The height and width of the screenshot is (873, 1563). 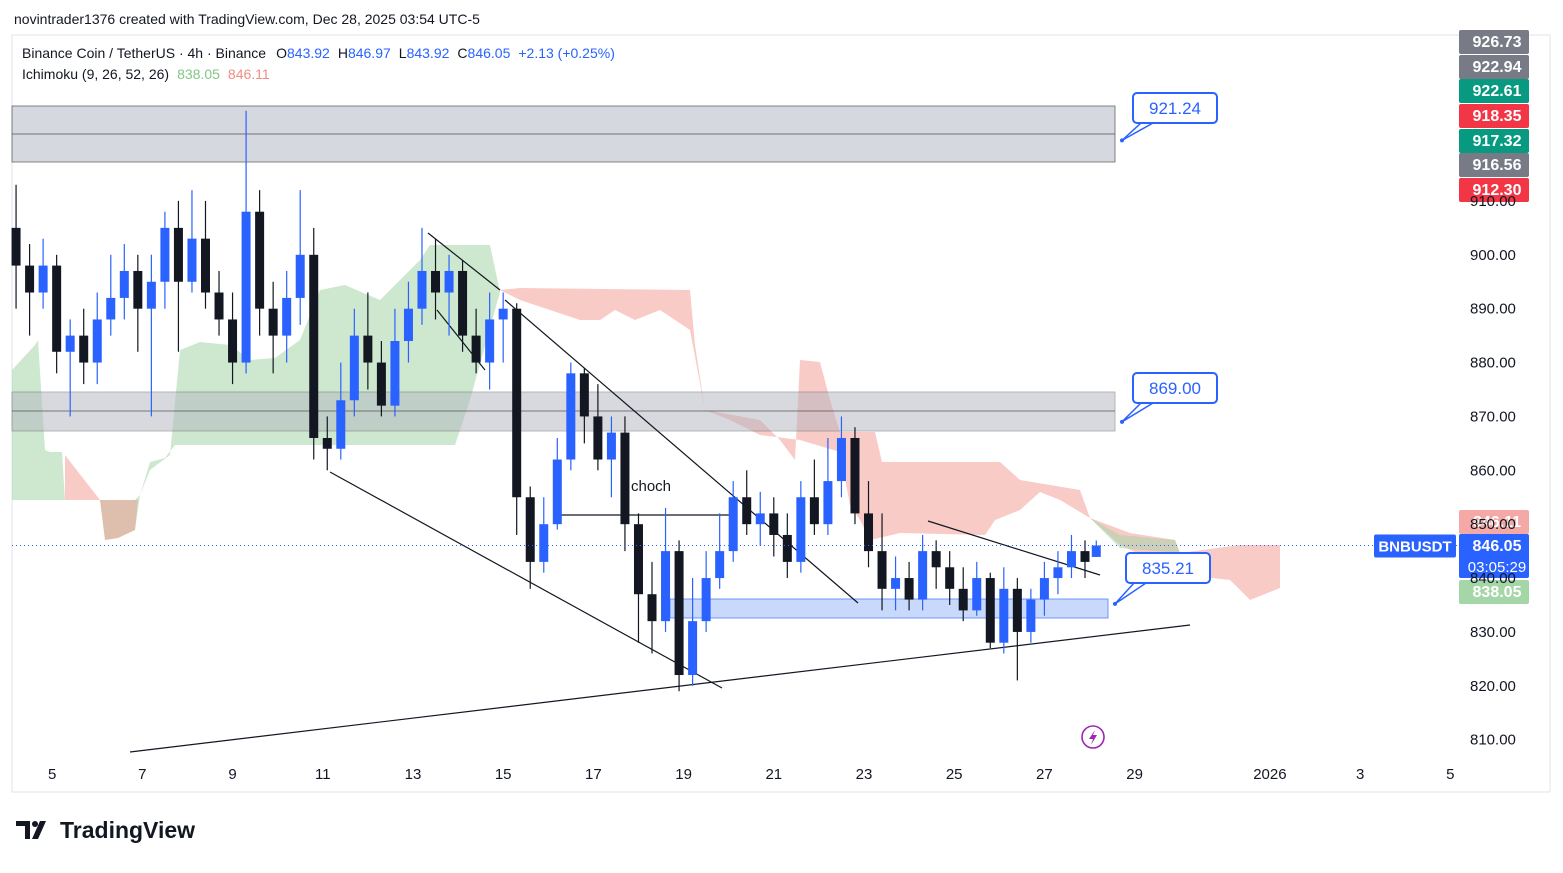 What do you see at coordinates (1493, 686) in the screenshot?
I see `y-tick-label: 820.00` at bounding box center [1493, 686].